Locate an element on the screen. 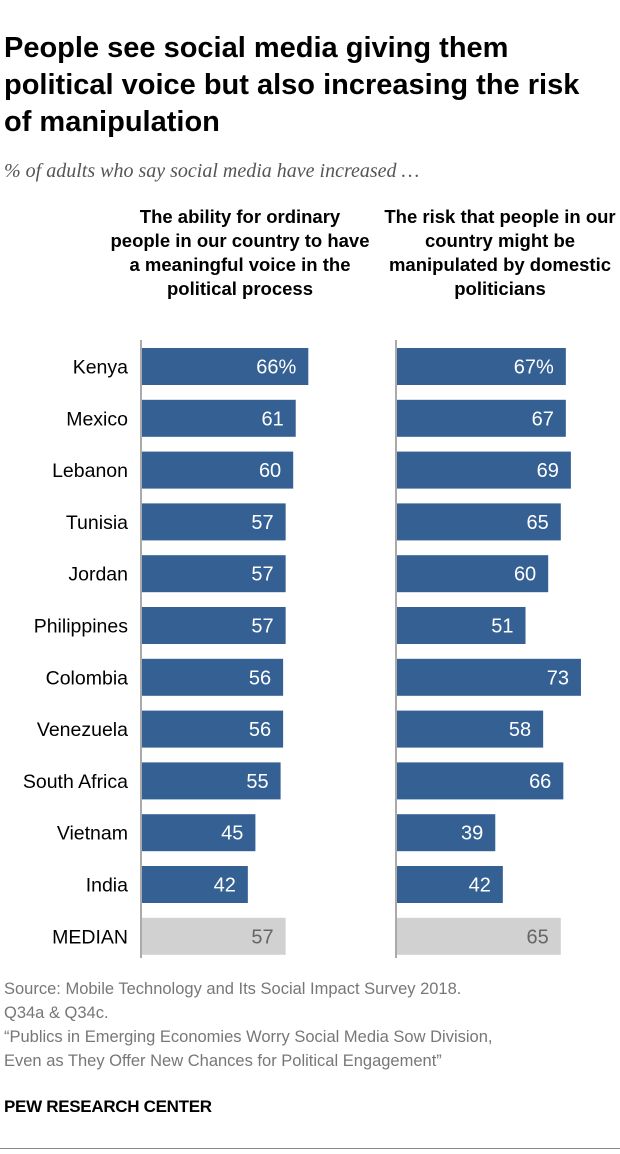 The height and width of the screenshot is (1154, 620). data-label: 45 is located at coordinates (232, 834).